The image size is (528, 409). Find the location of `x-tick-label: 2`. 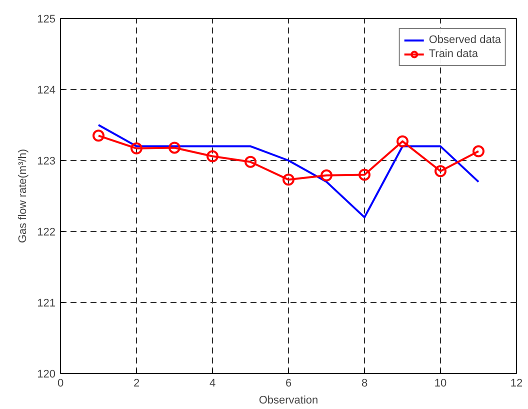

x-tick-label: 2 is located at coordinates (136, 384).